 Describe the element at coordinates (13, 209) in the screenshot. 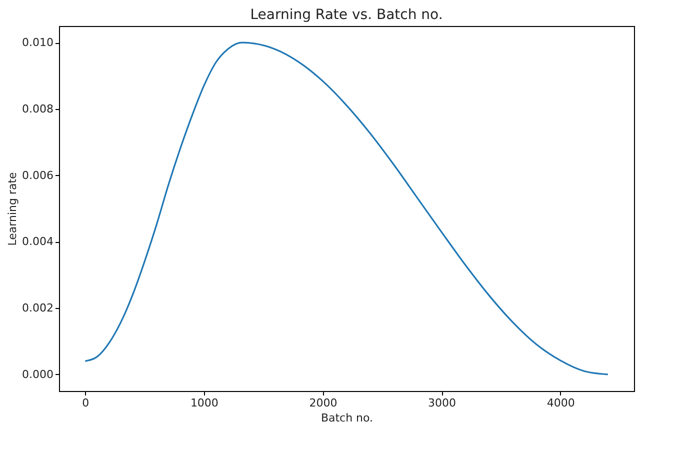

I see `y-axis-title: Learning rate` at that location.